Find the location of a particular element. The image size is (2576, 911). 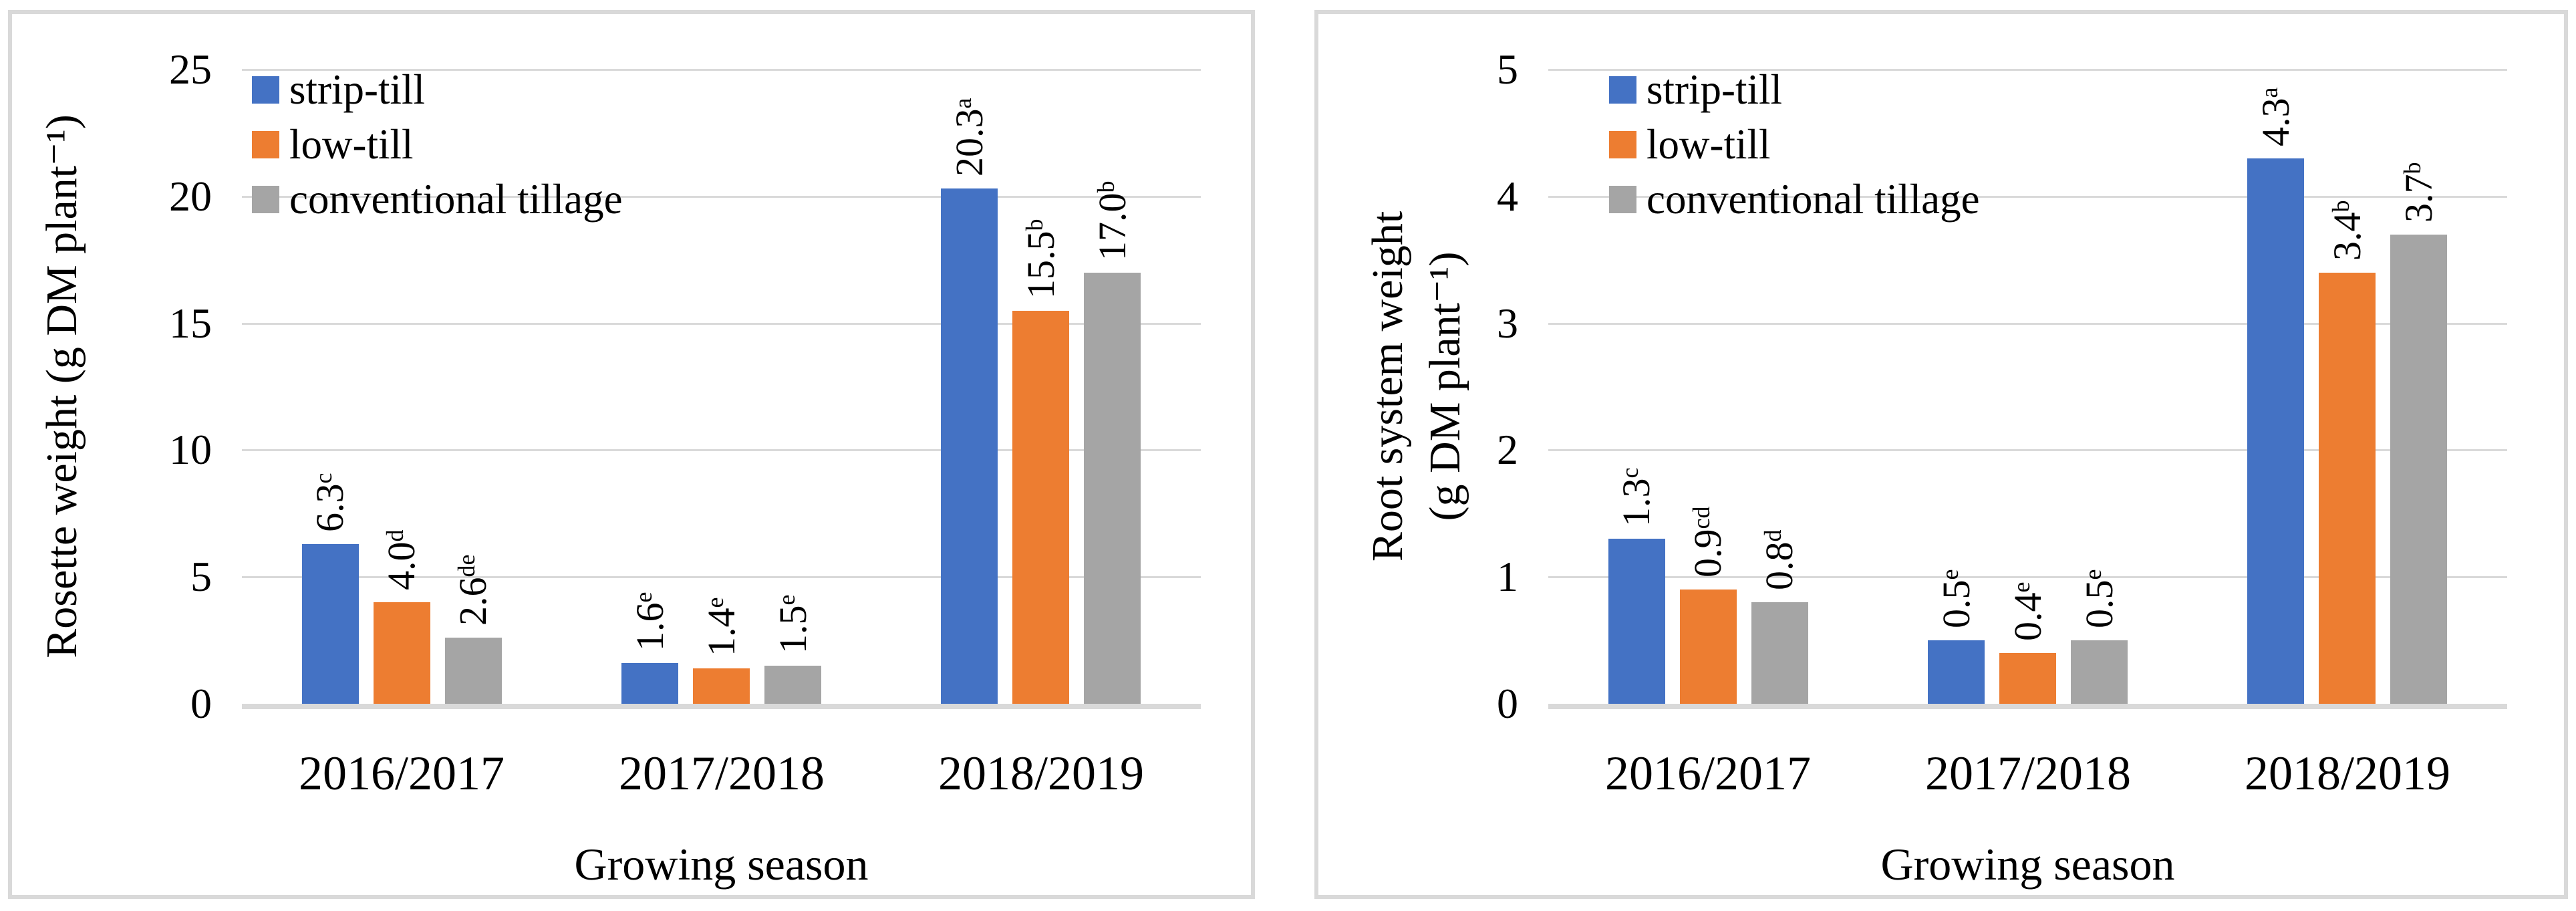

y-axis-tick-label: 2 is located at coordinates (1507, 449).